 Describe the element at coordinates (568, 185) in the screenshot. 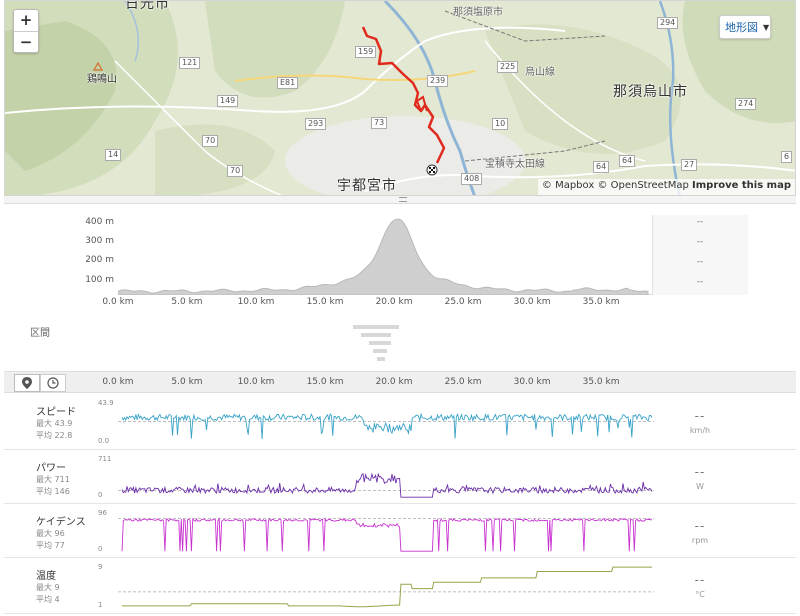

I see `mapbox-link: © Mapbox` at that location.